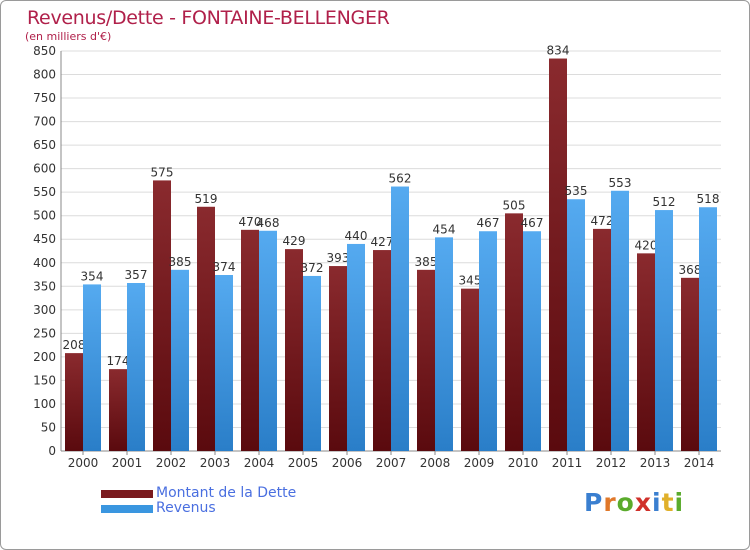 The width and height of the screenshot is (750, 550). I want to click on x-tick-label: 2008, so click(435, 463).